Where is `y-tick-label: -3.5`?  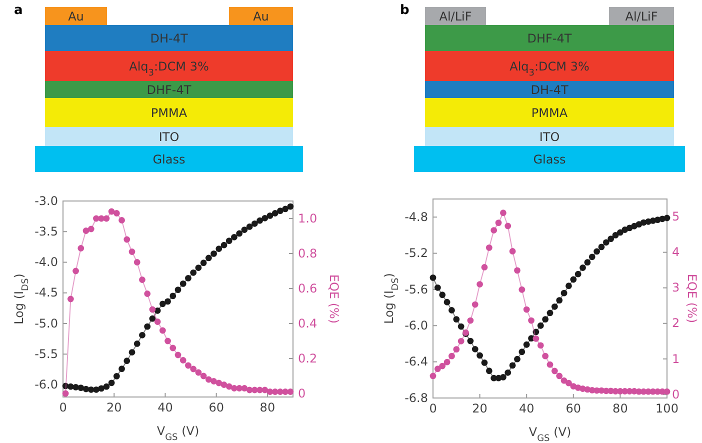 y-tick-label: -3.5 is located at coordinates (46, 231).